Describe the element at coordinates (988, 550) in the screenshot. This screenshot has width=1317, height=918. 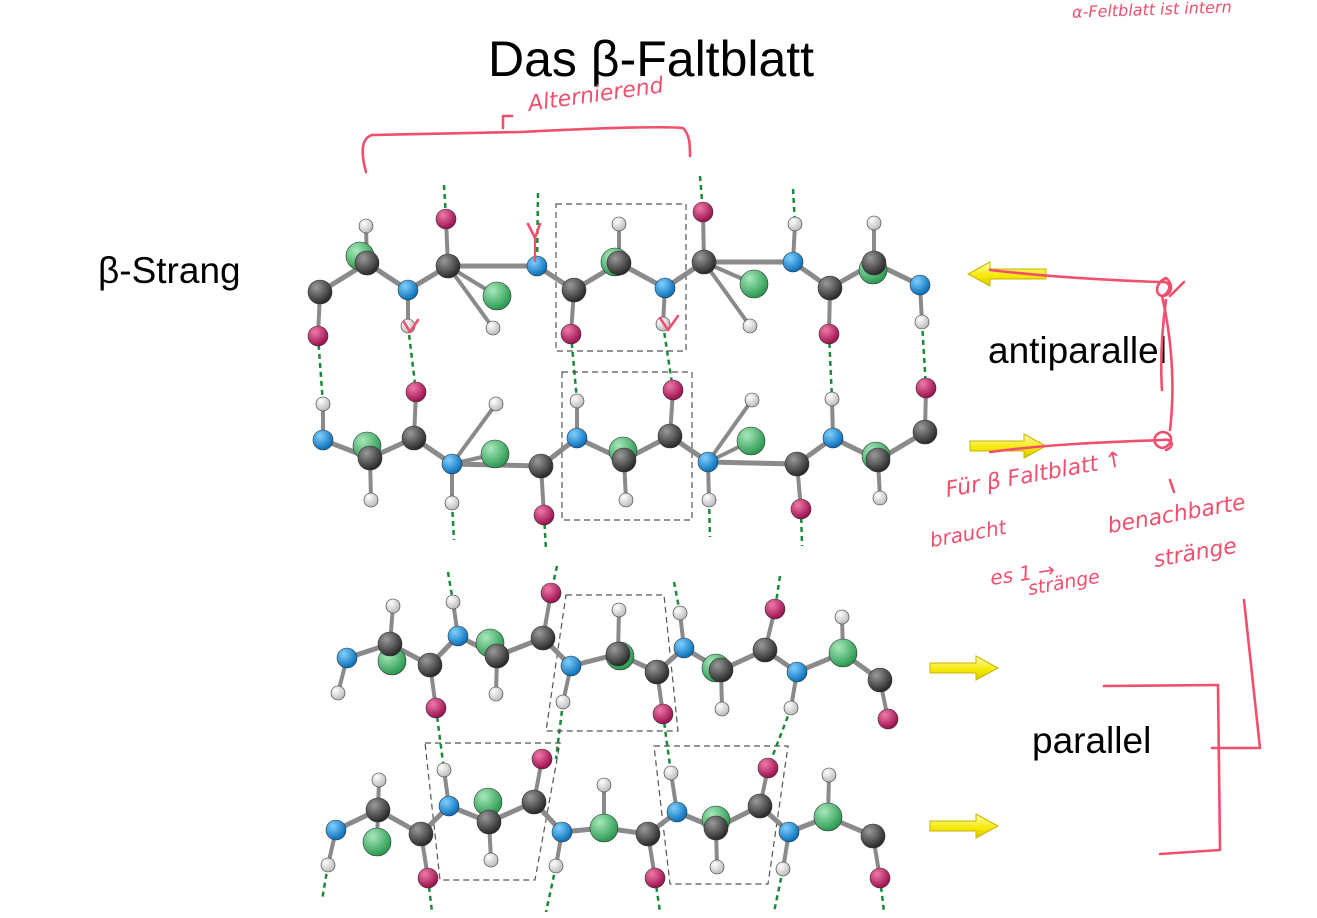
I see `direction-arrows` at that location.